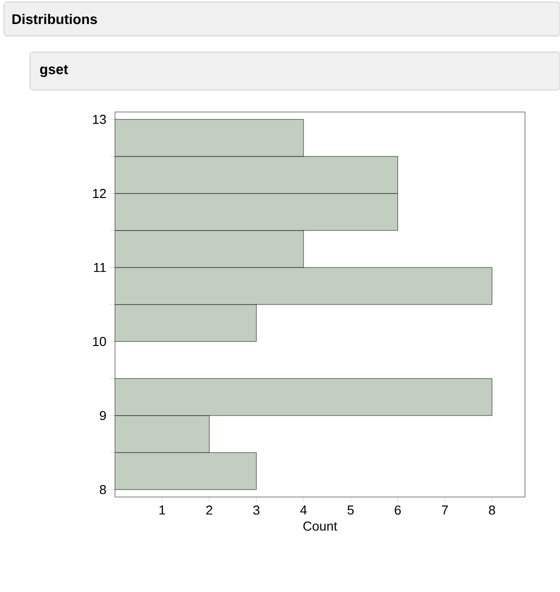 The width and height of the screenshot is (560, 592). What do you see at coordinates (100, 267) in the screenshot?
I see `y-tick-label: 11` at bounding box center [100, 267].